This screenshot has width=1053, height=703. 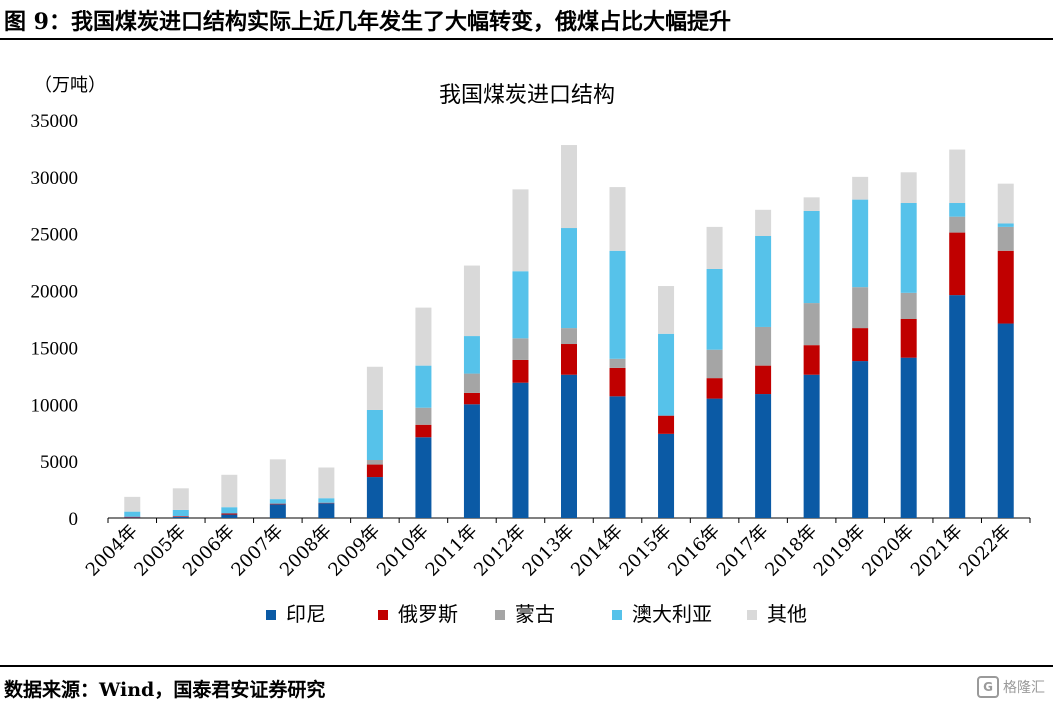 I want to click on top-rule, so click(x=526, y=39).